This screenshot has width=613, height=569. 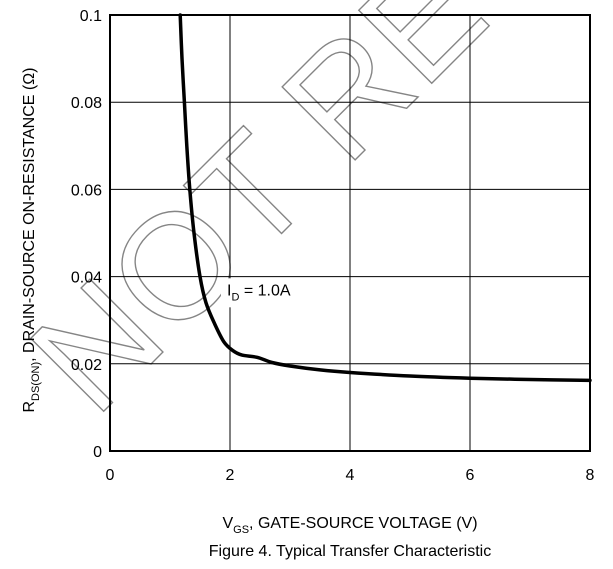 I want to click on y-tick-label: 0.06, so click(x=86, y=190).